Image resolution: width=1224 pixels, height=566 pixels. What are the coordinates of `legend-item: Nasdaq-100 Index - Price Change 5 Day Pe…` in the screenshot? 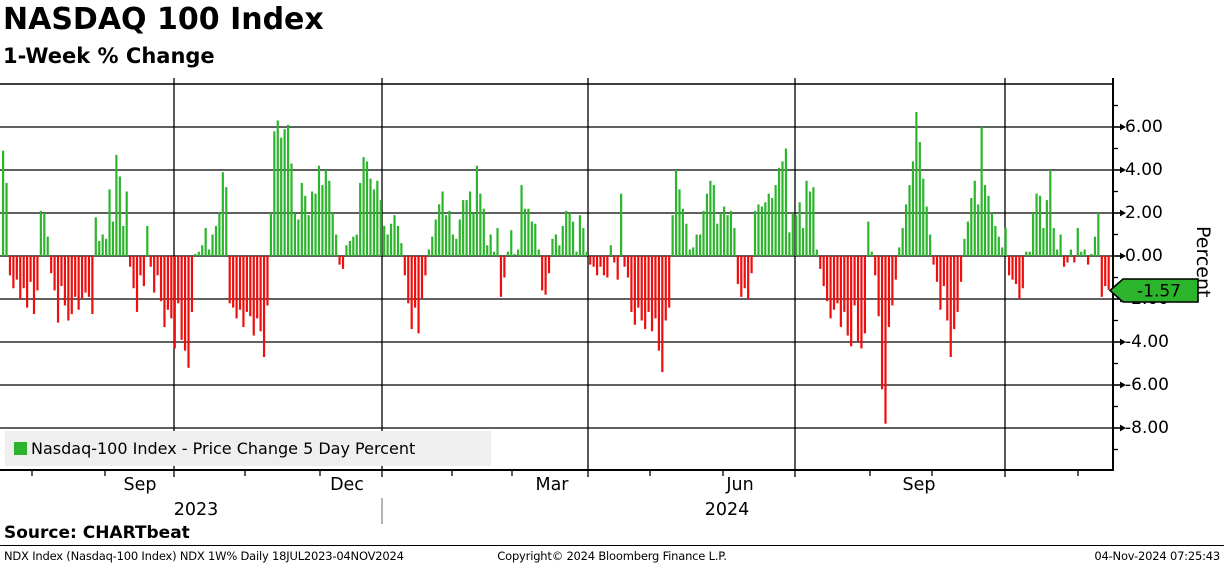 It's located at (248, 448).